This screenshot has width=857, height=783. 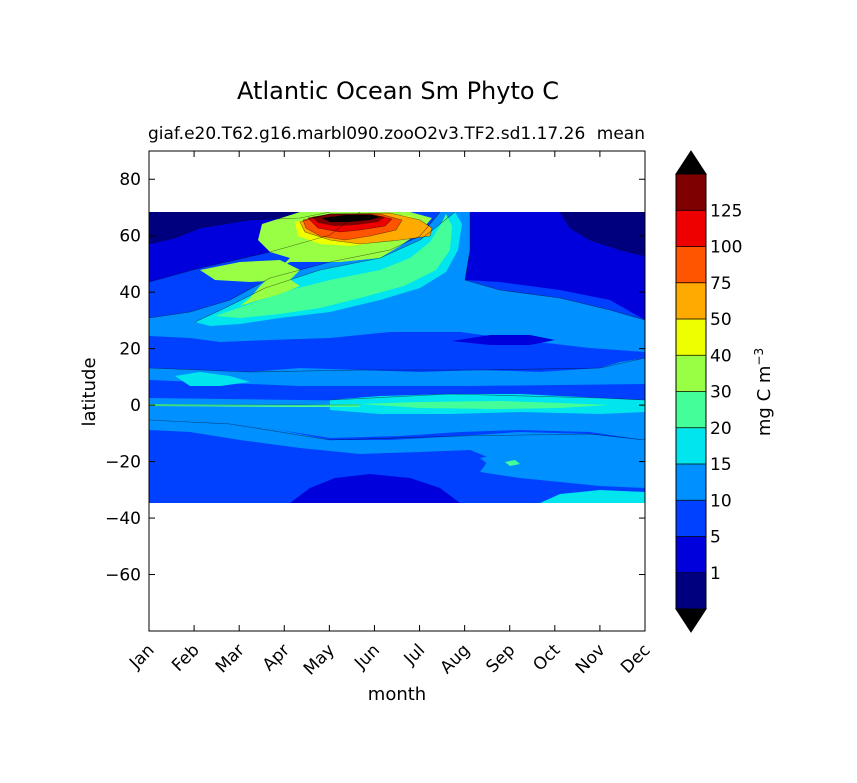 What do you see at coordinates (130, 237) in the screenshot?
I see `y-tick-label: 60` at bounding box center [130, 237].